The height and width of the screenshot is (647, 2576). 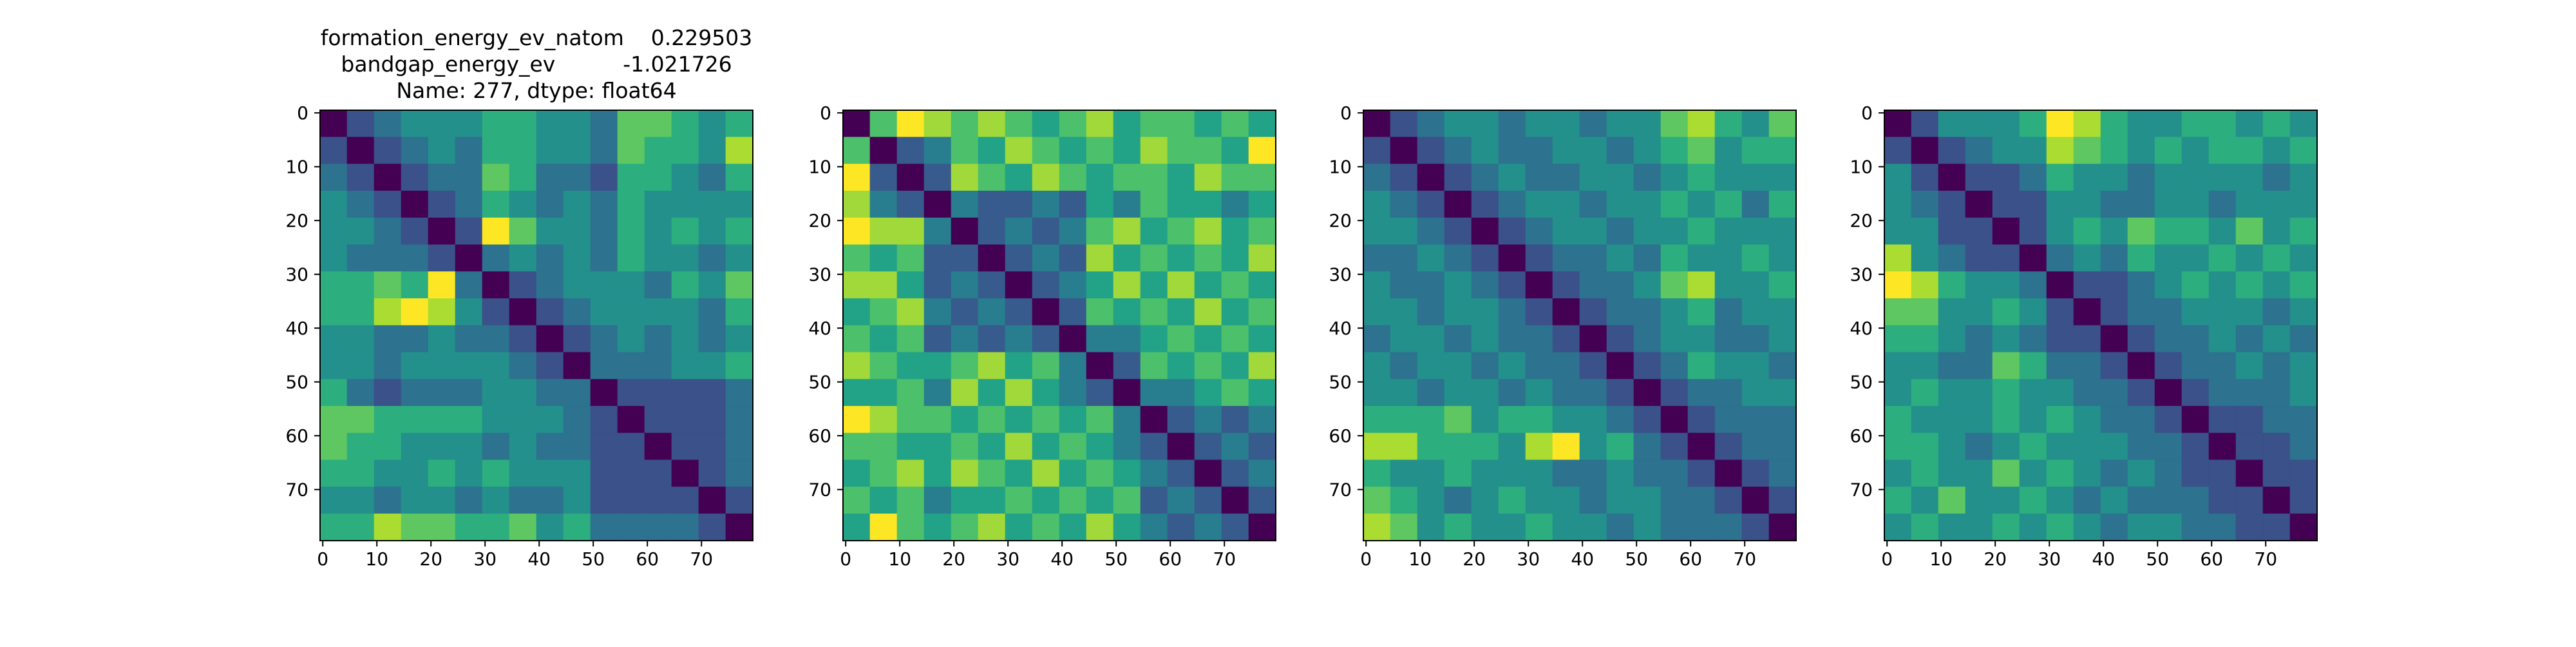 I want to click on y-tick-label: 20, so click(x=1861, y=220).